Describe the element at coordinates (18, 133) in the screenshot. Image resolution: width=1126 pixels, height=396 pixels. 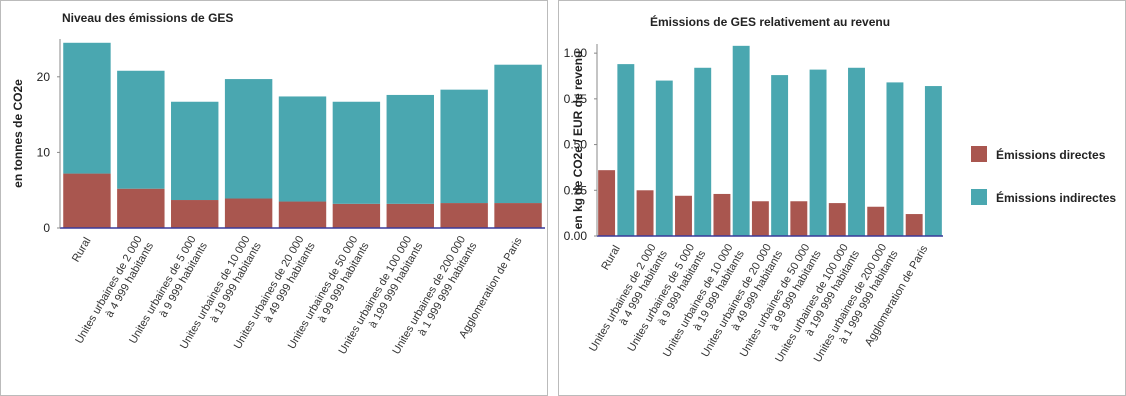
I see `y-axis-label: en tonnes de CO2e` at that location.